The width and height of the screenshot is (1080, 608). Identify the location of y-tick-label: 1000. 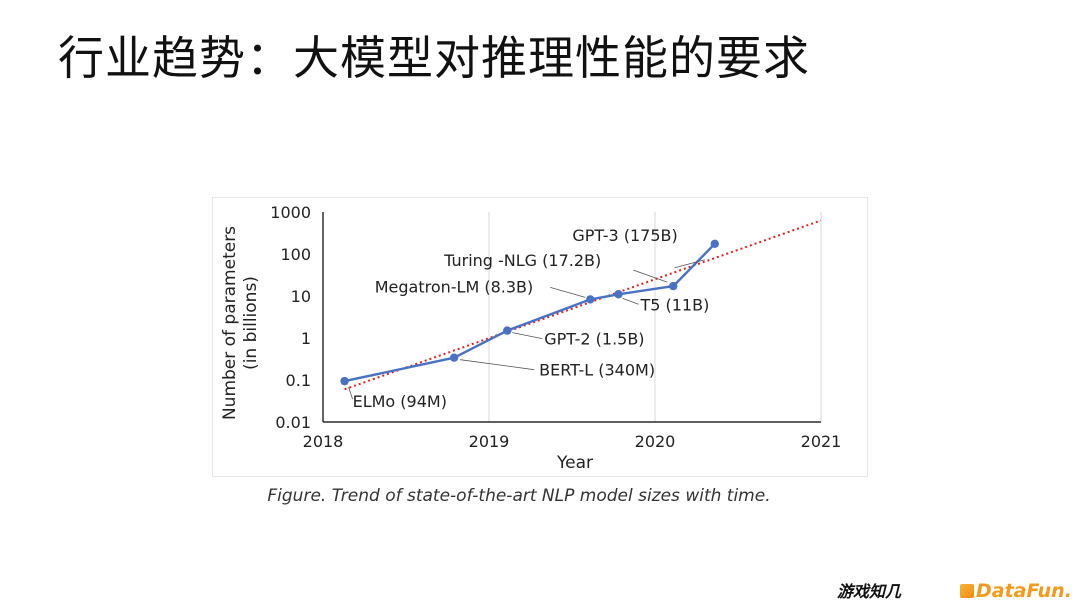
(290, 212).